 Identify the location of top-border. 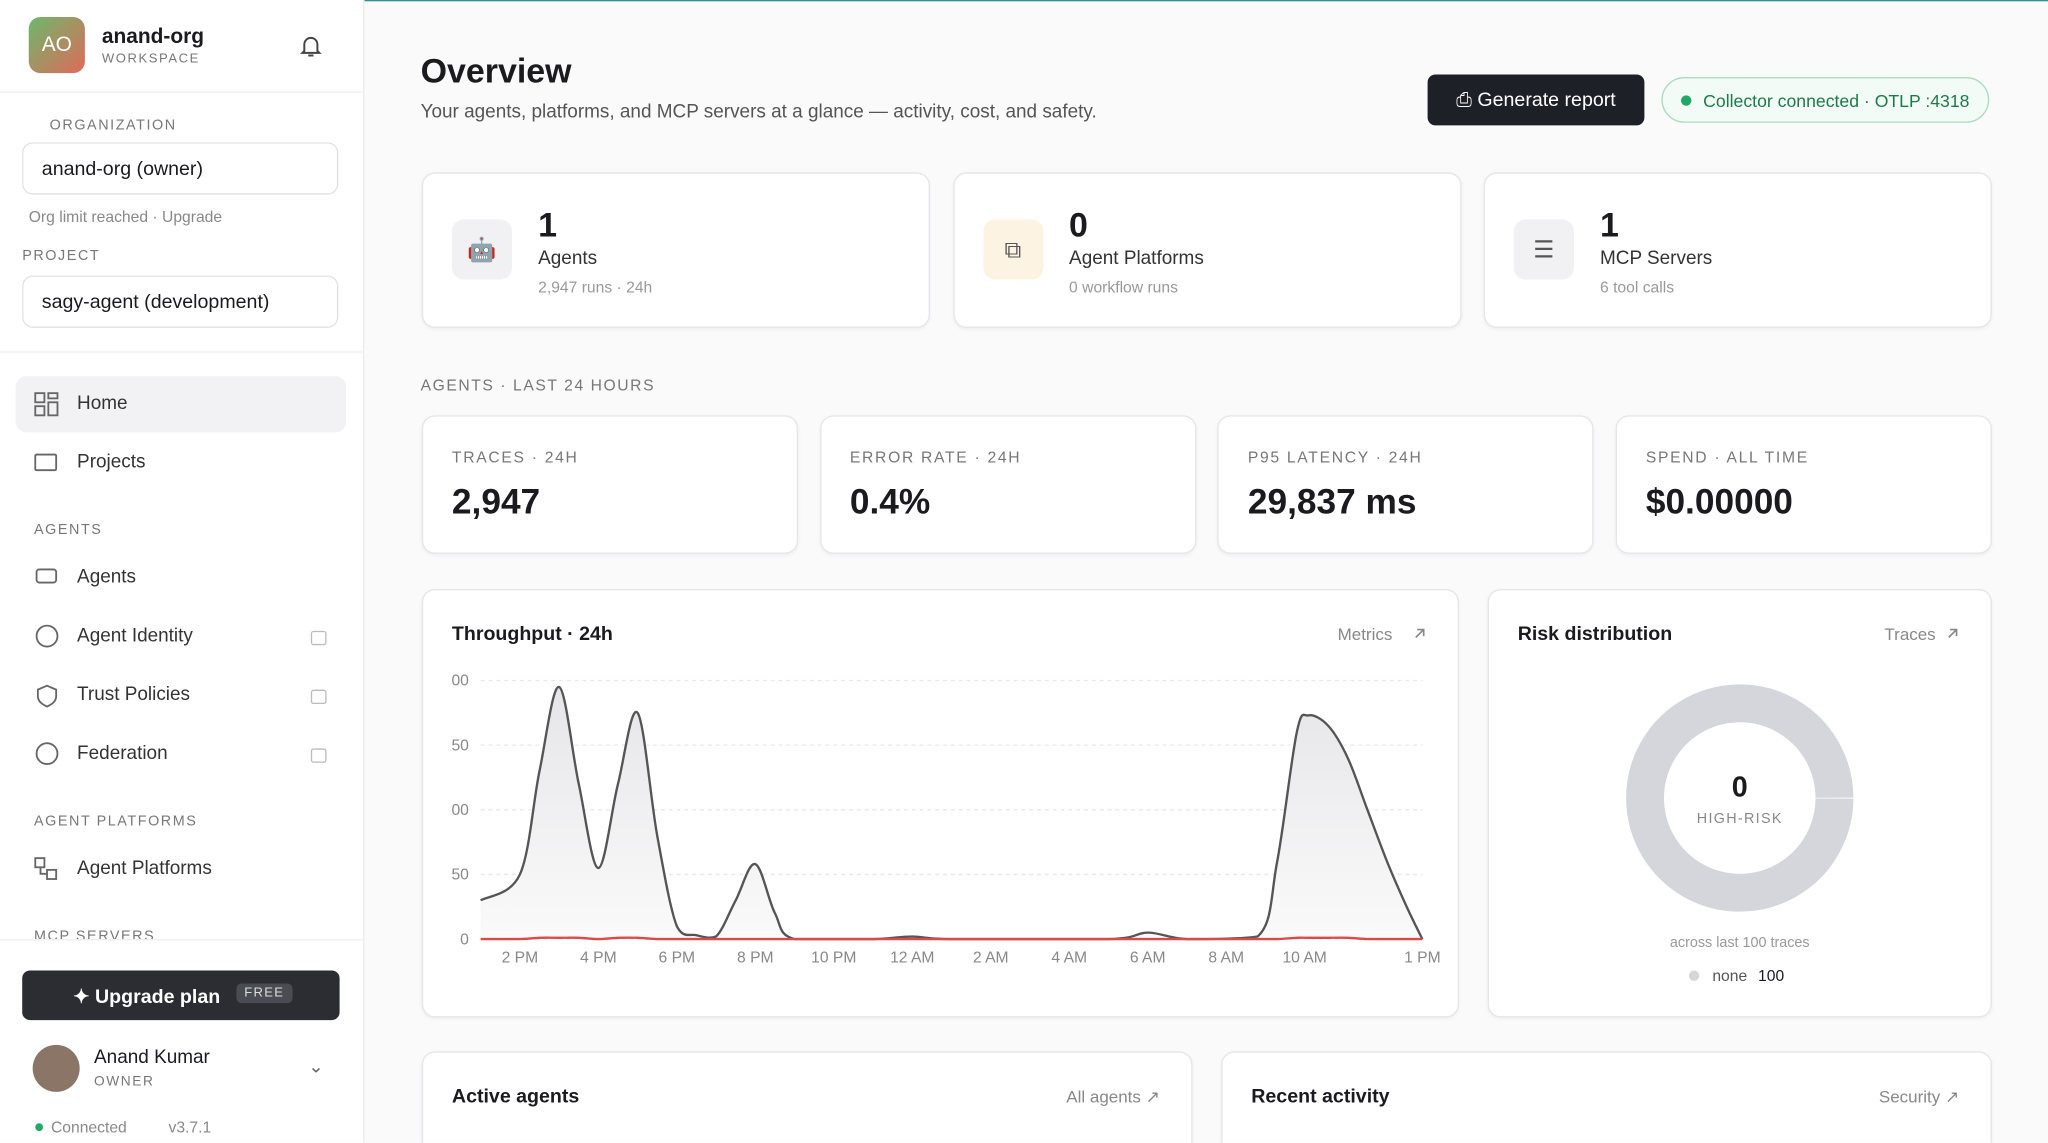
(1024, 1).